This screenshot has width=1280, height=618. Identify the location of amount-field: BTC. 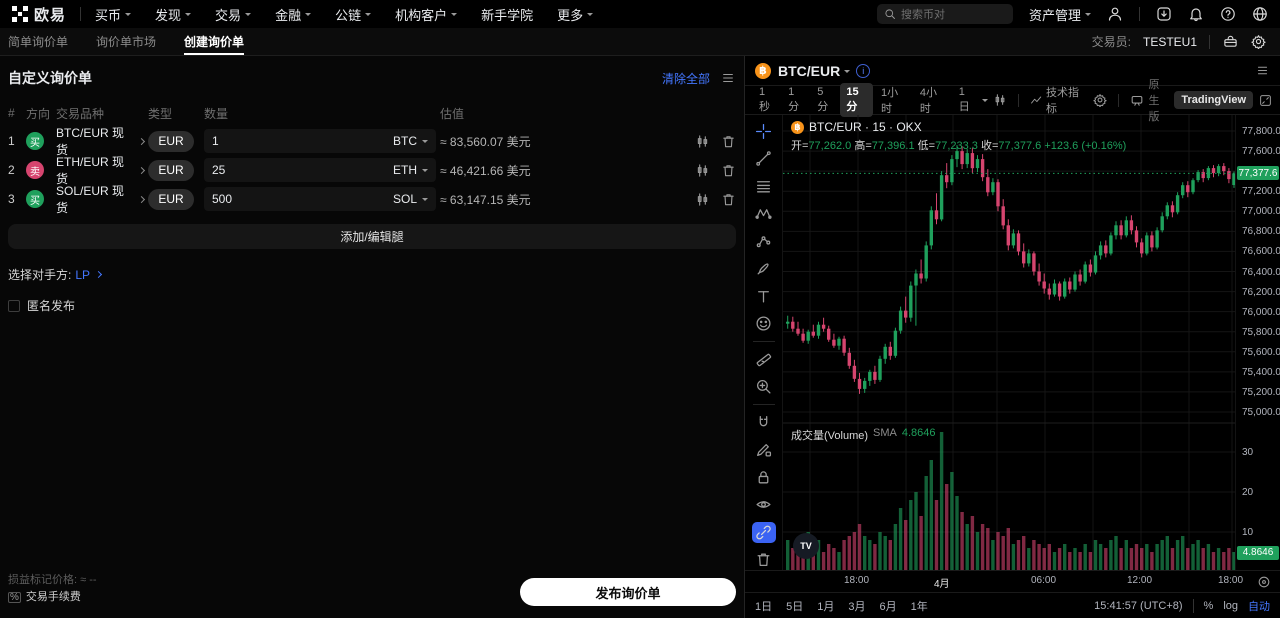
(320, 141).